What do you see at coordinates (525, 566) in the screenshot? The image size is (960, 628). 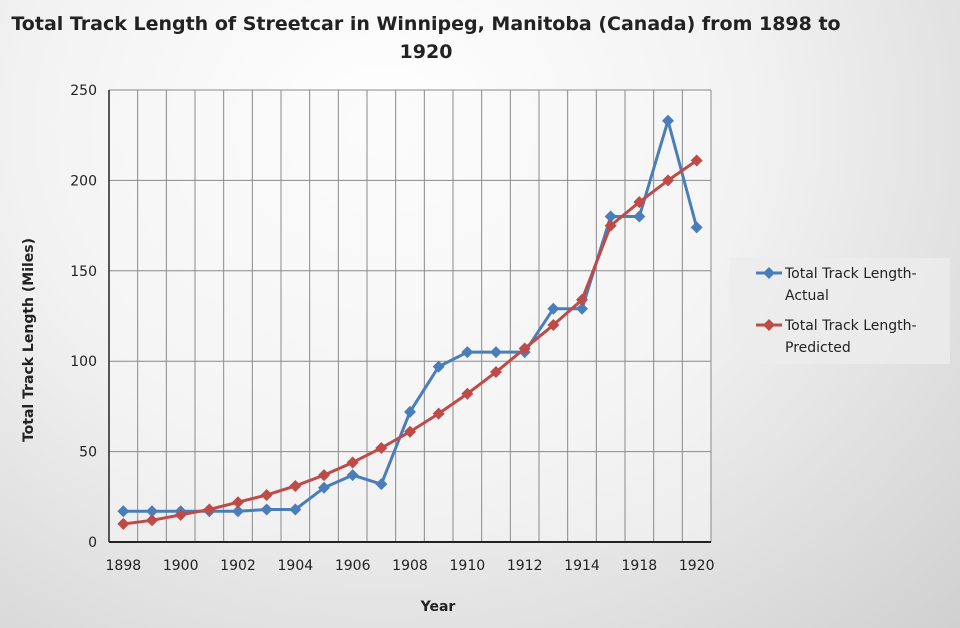 I see `x-tick-label: 1912` at bounding box center [525, 566].